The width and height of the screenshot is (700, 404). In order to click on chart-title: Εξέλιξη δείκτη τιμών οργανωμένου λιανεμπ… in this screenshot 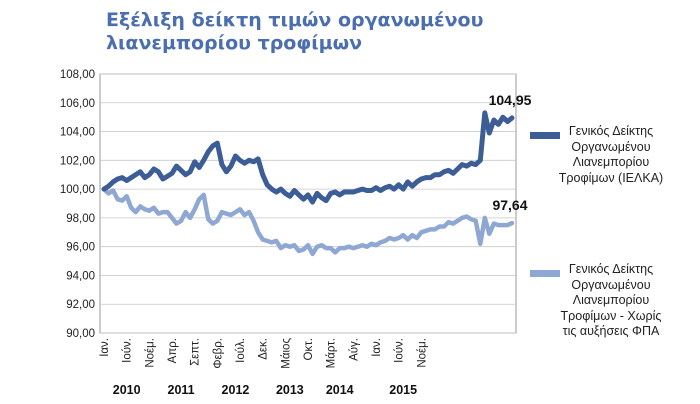, I will do `click(316, 32)`.